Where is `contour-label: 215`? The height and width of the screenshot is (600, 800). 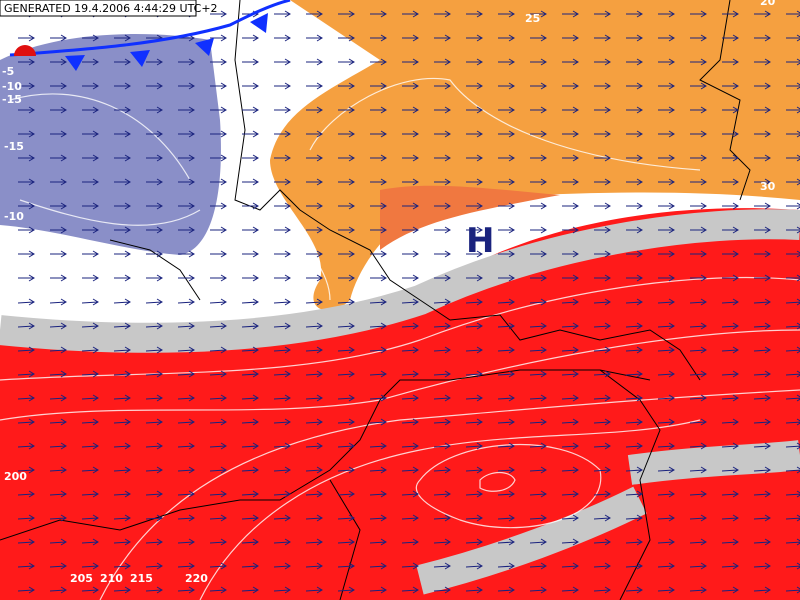 contour-label: 215 is located at coordinates (141, 578).